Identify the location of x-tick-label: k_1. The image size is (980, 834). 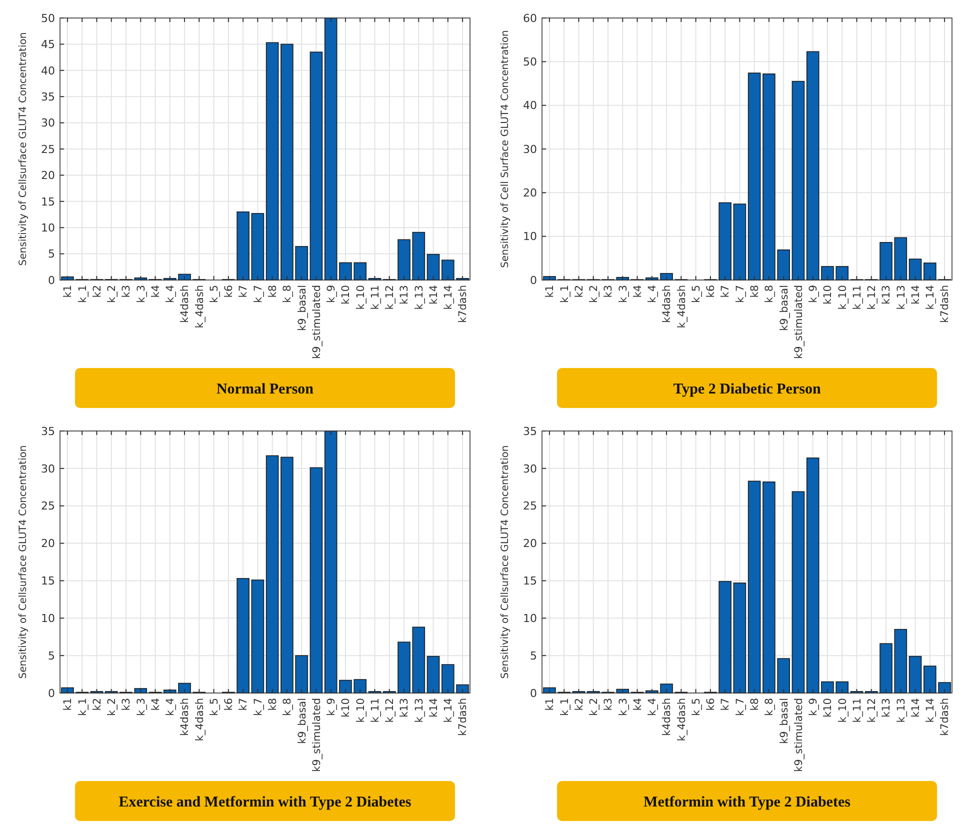
(82, 294).